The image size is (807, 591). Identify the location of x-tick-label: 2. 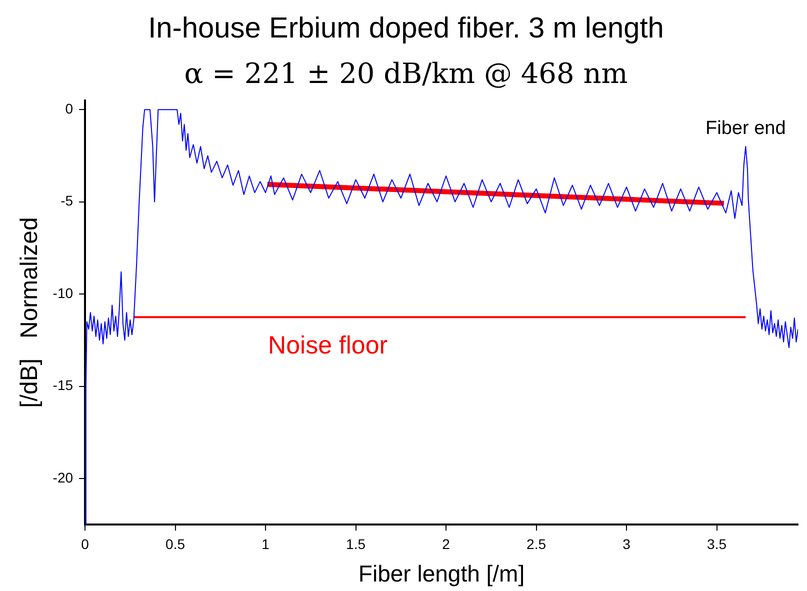
(446, 544).